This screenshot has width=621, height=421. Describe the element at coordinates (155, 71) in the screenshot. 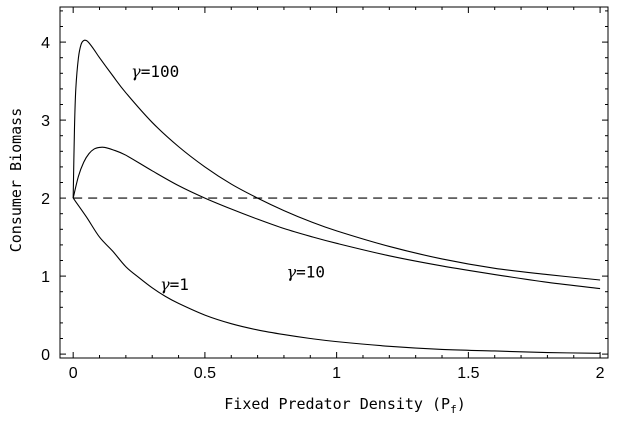

I see `label-gamma-100: γ=100` at that location.